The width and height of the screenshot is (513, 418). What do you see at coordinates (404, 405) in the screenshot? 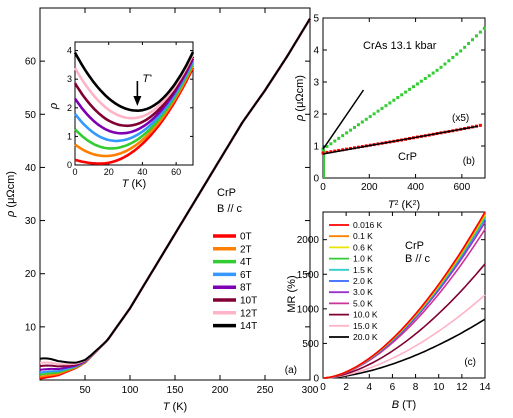
I see `x-axis-label: B (T)` at bounding box center [404, 405].